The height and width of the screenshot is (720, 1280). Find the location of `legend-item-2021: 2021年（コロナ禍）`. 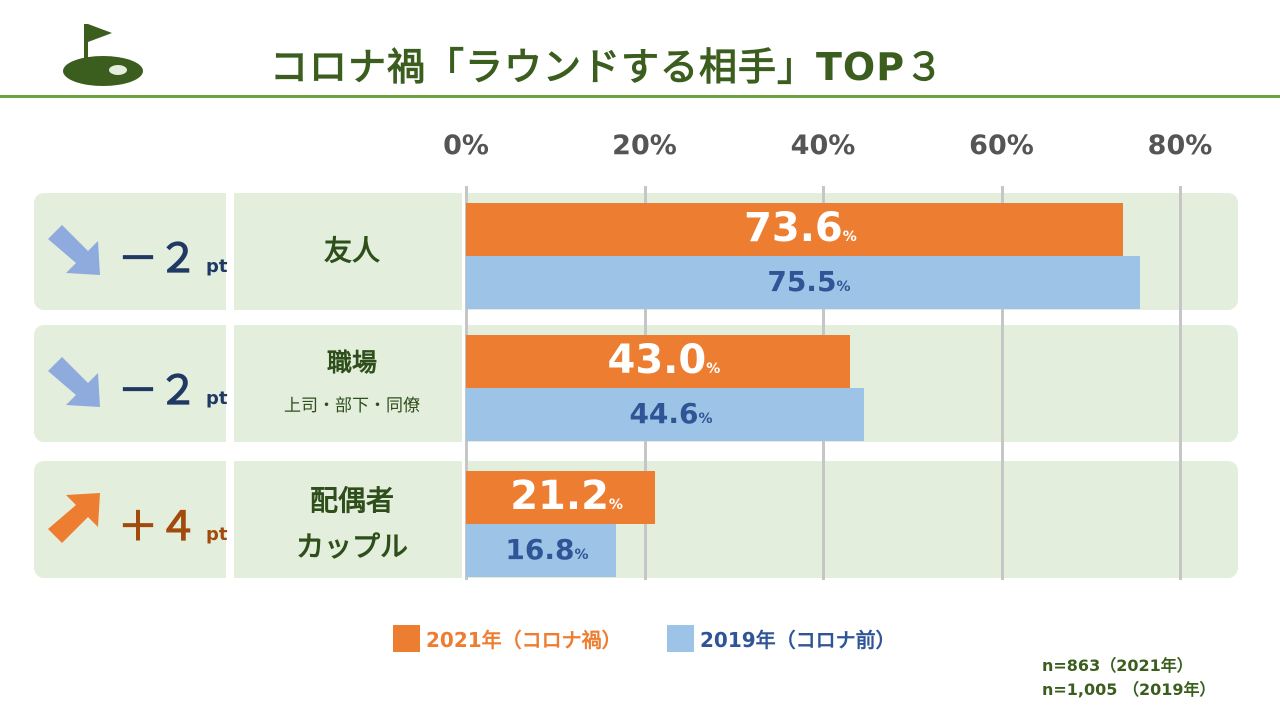

legend-item-2021: 2021年（コロナ禍） is located at coordinates (507, 638).